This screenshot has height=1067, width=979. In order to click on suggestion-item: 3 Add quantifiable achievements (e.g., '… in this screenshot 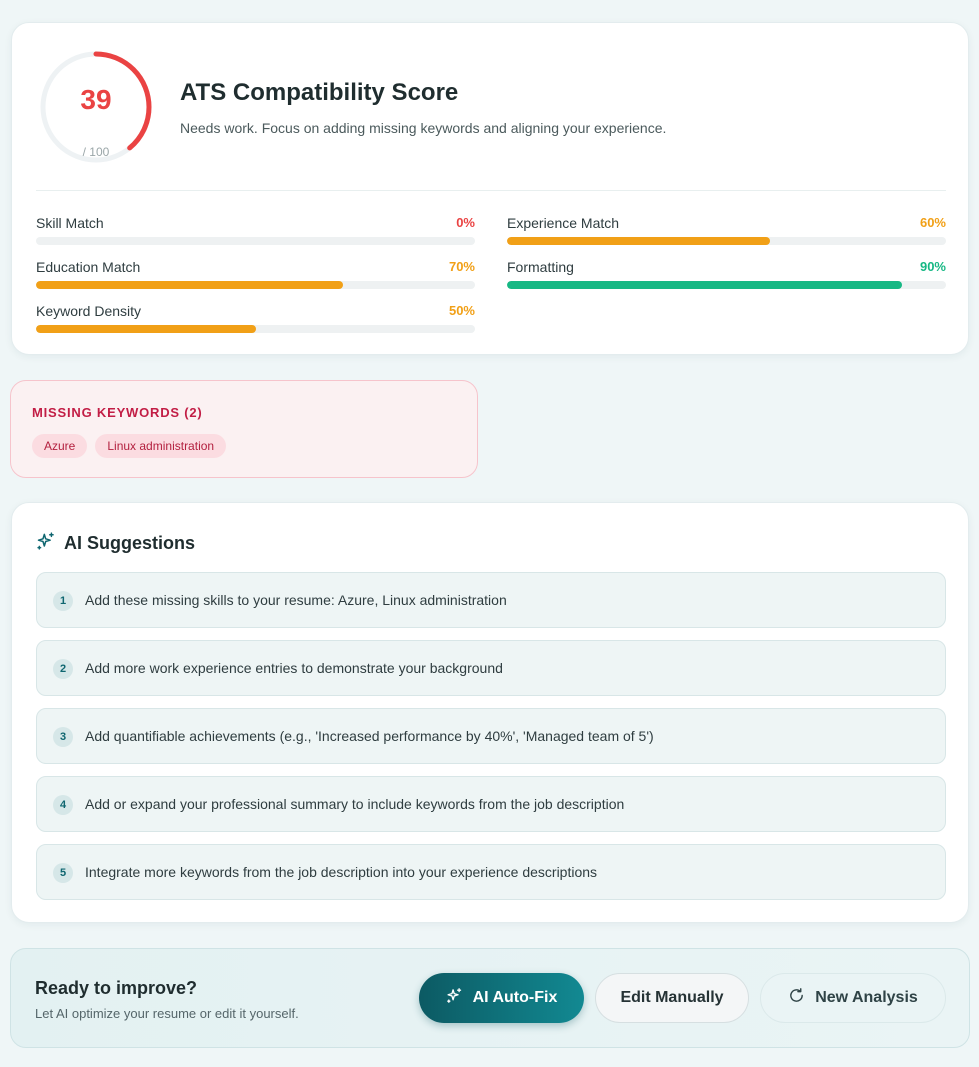, I will do `click(491, 736)`.